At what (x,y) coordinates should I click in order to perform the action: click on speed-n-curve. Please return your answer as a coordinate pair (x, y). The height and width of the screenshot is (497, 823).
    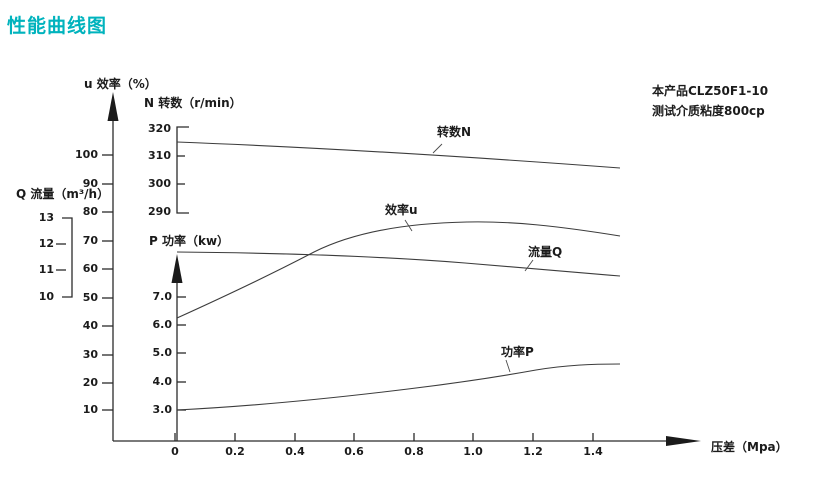
    Looking at the image, I should click on (398, 155).